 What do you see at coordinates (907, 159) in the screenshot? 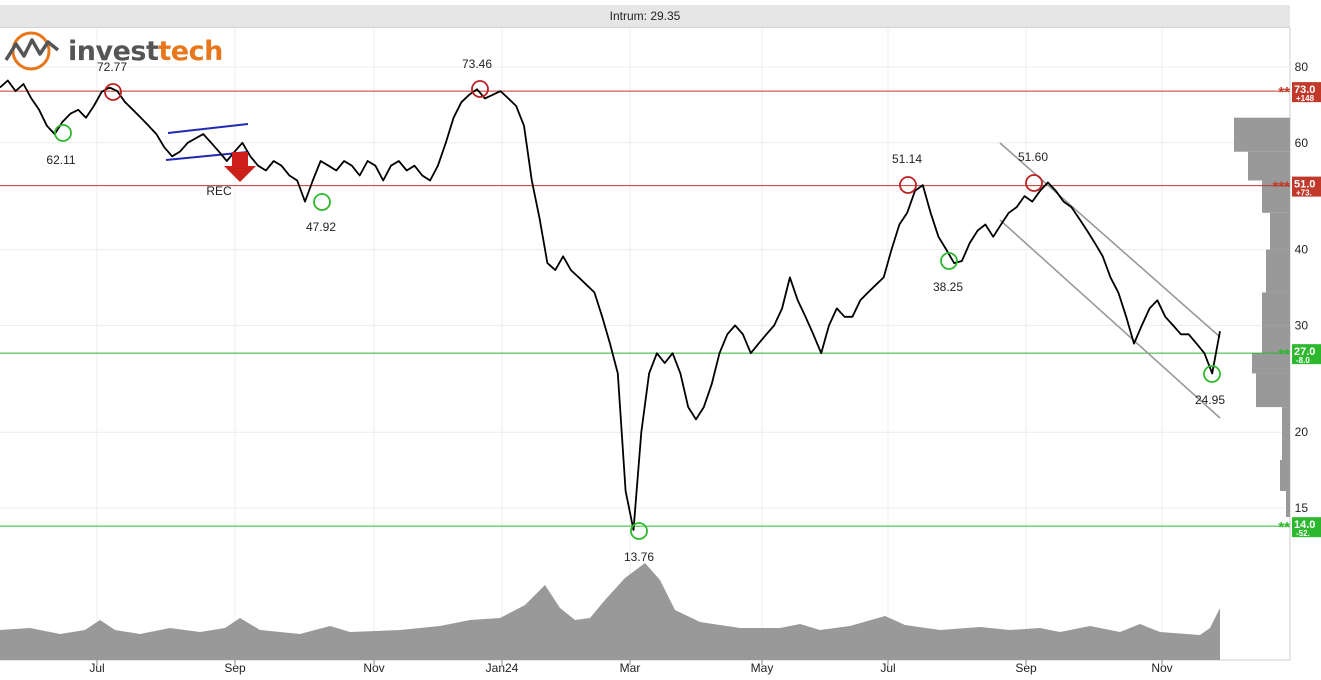
I see `top-label: 51.14` at bounding box center [907, 159].